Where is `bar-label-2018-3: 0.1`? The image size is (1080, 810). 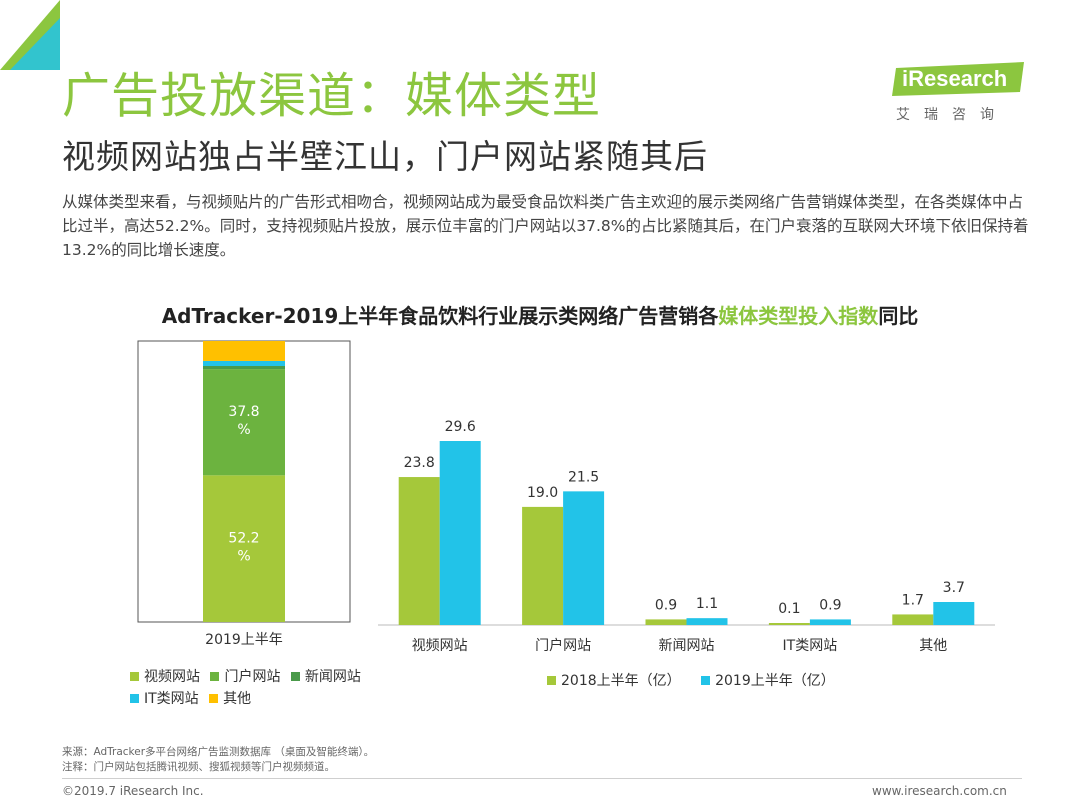
bar-label-2018-3: 0.1 is located at coordinates (789, 609).